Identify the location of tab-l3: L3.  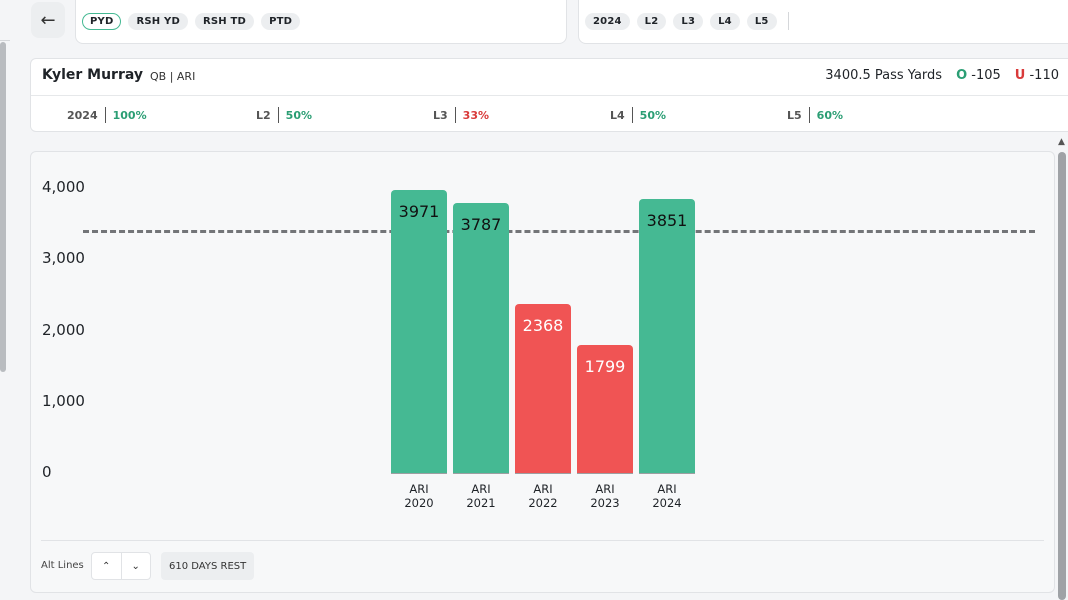
(688, 21).